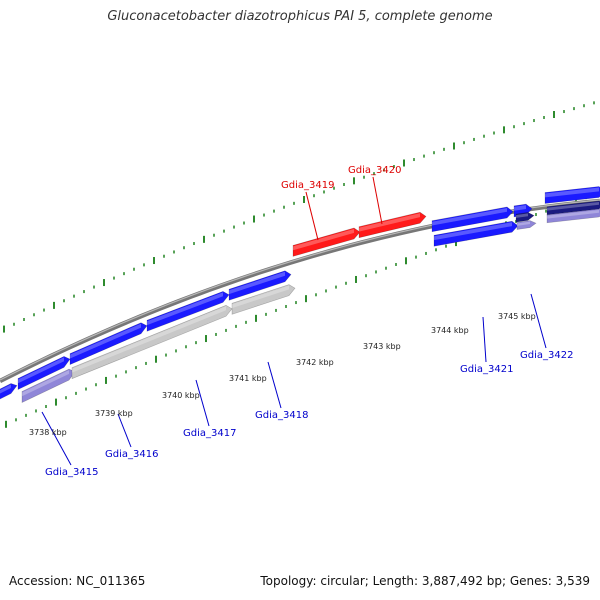 The image size is (600, 600). Describe the element at coordinates (131, 454) in the screenshot. I see `gene-label: Gdia_3416` at that location.